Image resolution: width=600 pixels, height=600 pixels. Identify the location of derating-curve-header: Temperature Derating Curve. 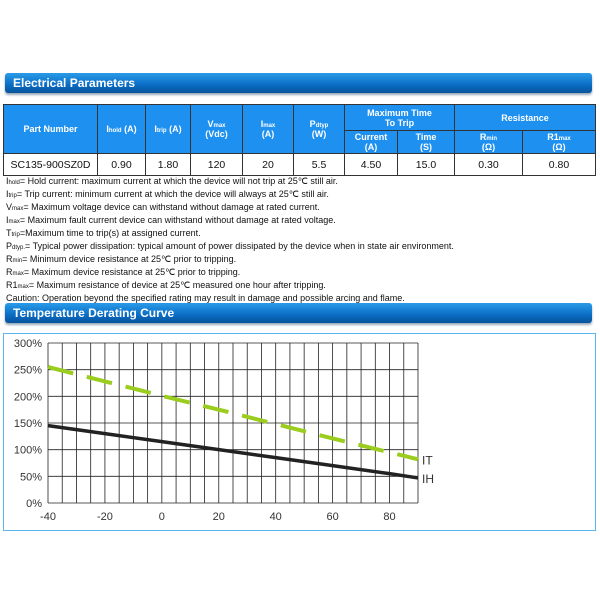
(298, 313).